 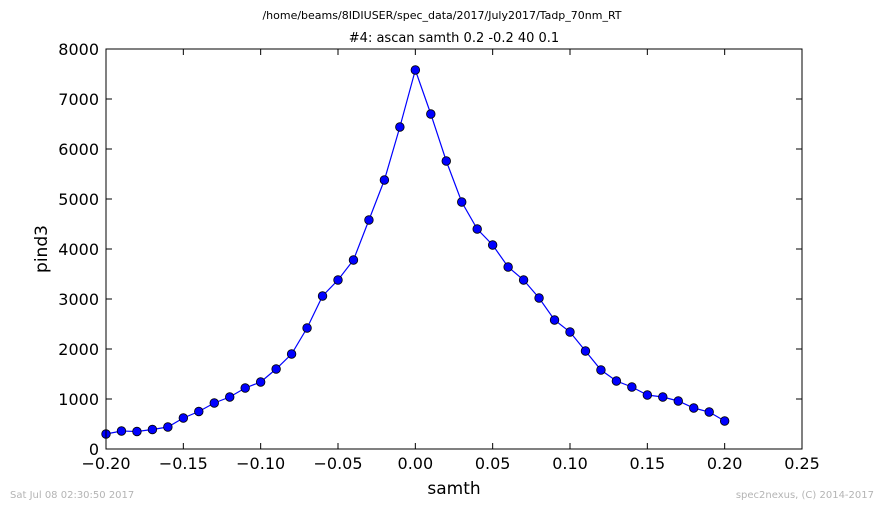 I want to click on footer-credit: spec2nexus, (C) 2014-2017, so click(x=805, y=495).